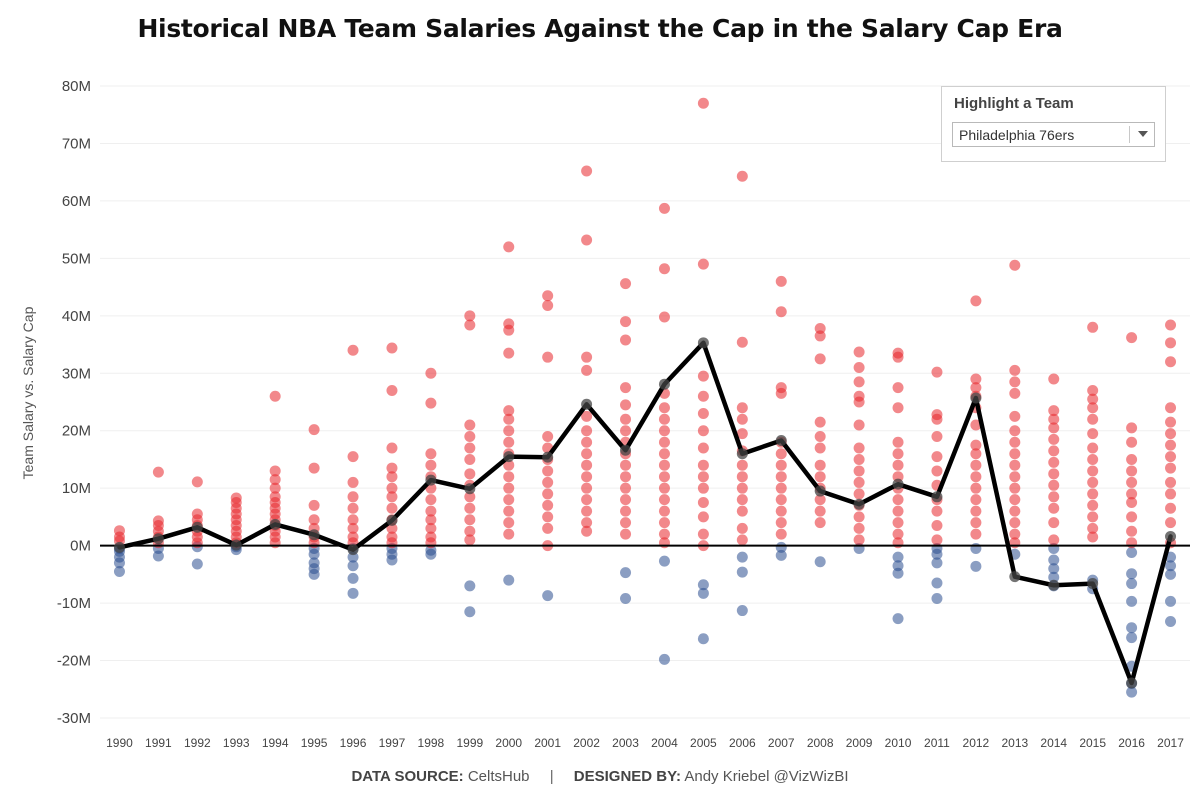 The height and width of the screenshot is (800, 1200). Describe the element at coordinates (625, 743) in the screenshot. I see `x-tick-label: 2003` at that location.